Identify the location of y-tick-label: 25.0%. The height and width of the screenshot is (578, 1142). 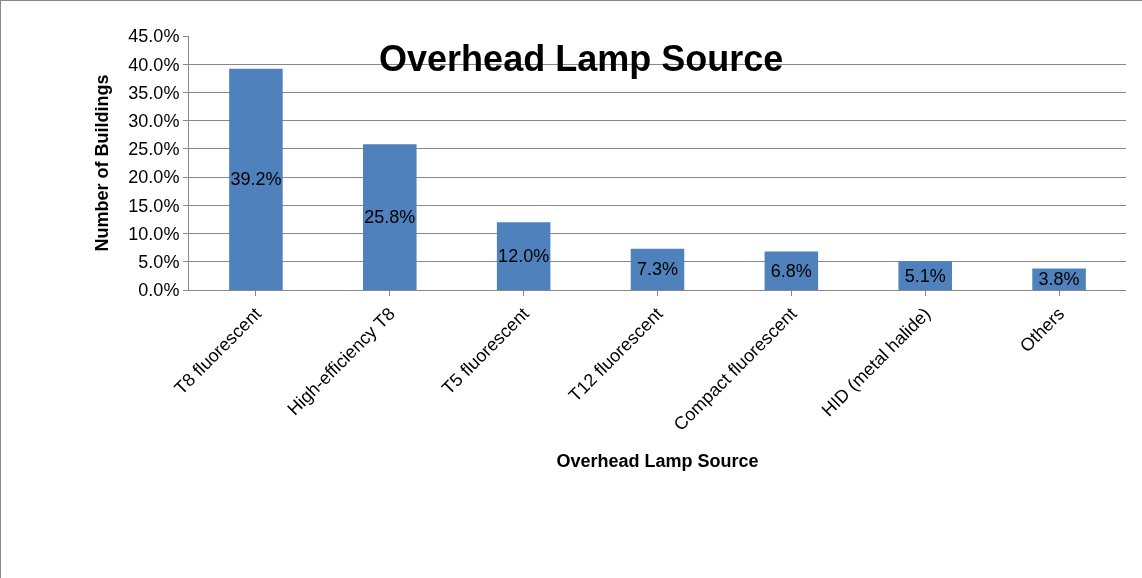
(154, 149).